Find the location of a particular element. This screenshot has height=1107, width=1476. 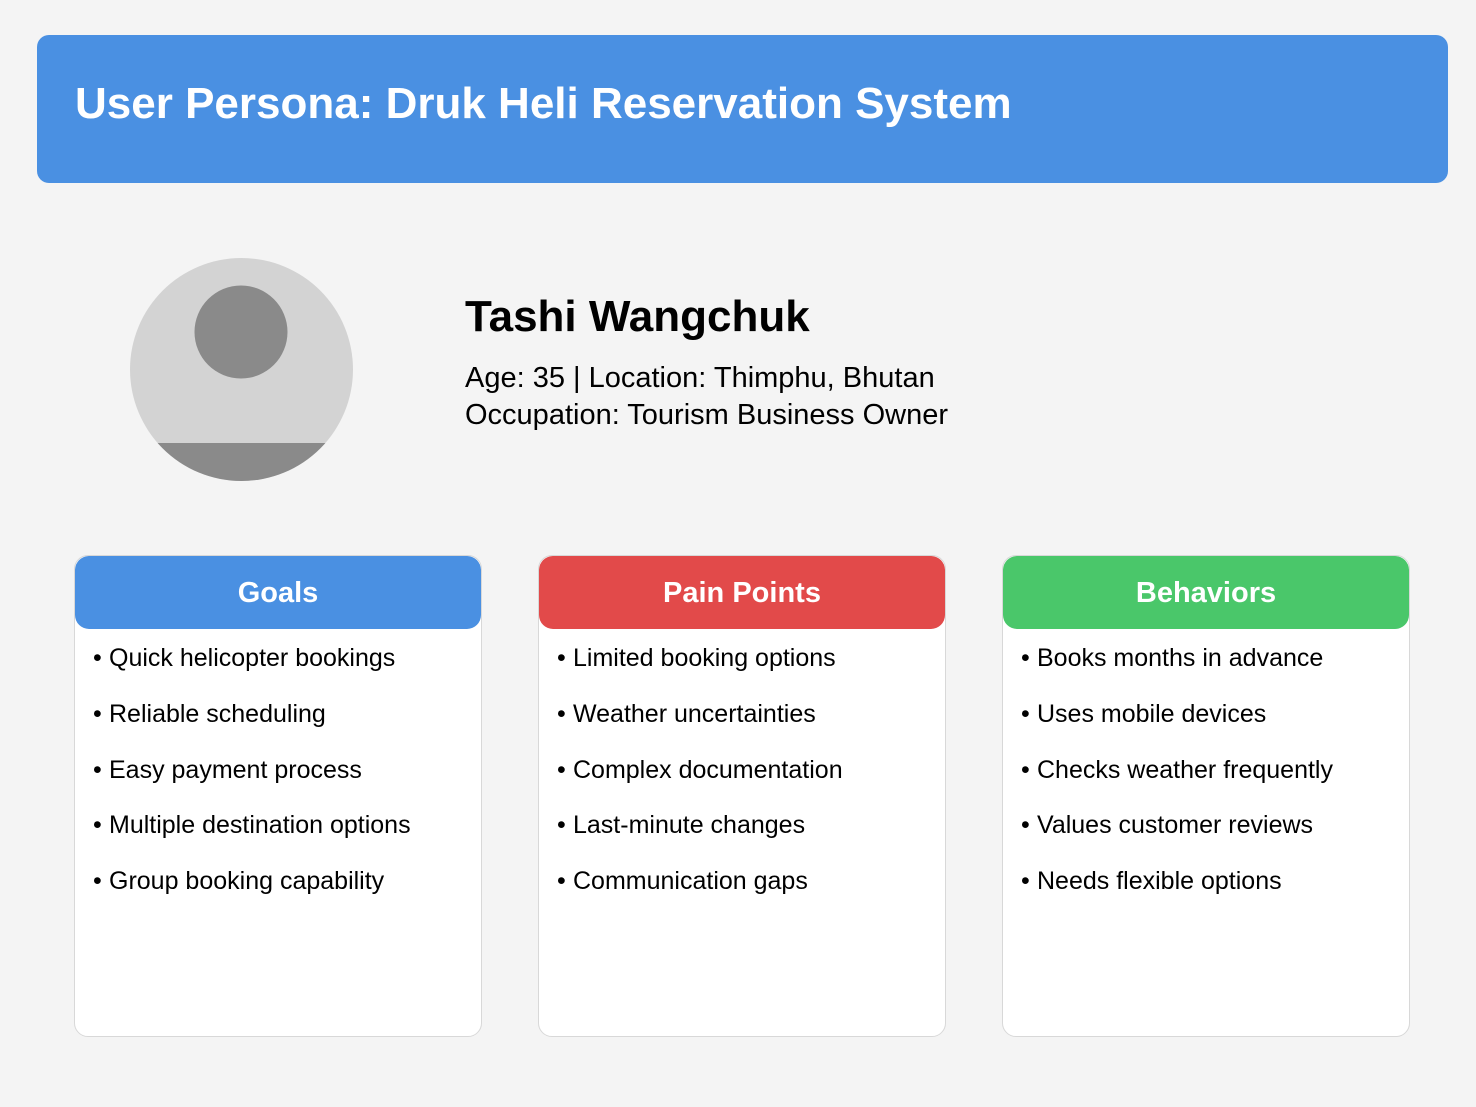

pain-points-card-header: Pain Points is located at coordinates (742, 592).